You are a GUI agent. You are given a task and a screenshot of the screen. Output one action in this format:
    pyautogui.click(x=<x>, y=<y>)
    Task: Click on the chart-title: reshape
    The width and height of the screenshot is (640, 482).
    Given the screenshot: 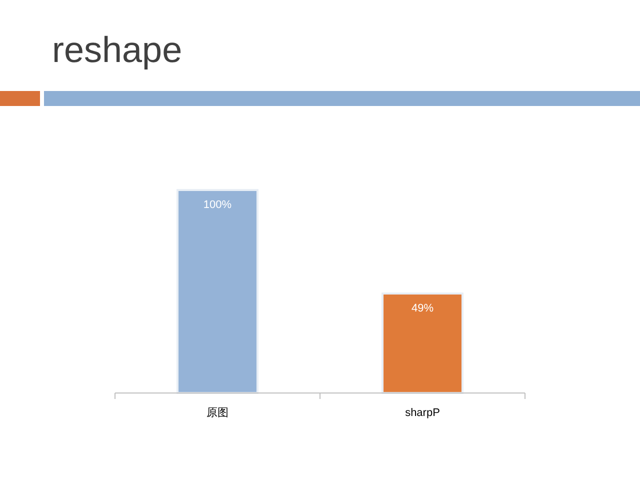 What is the action you would take?
    pyautogui.click(x=117, y=49)
    